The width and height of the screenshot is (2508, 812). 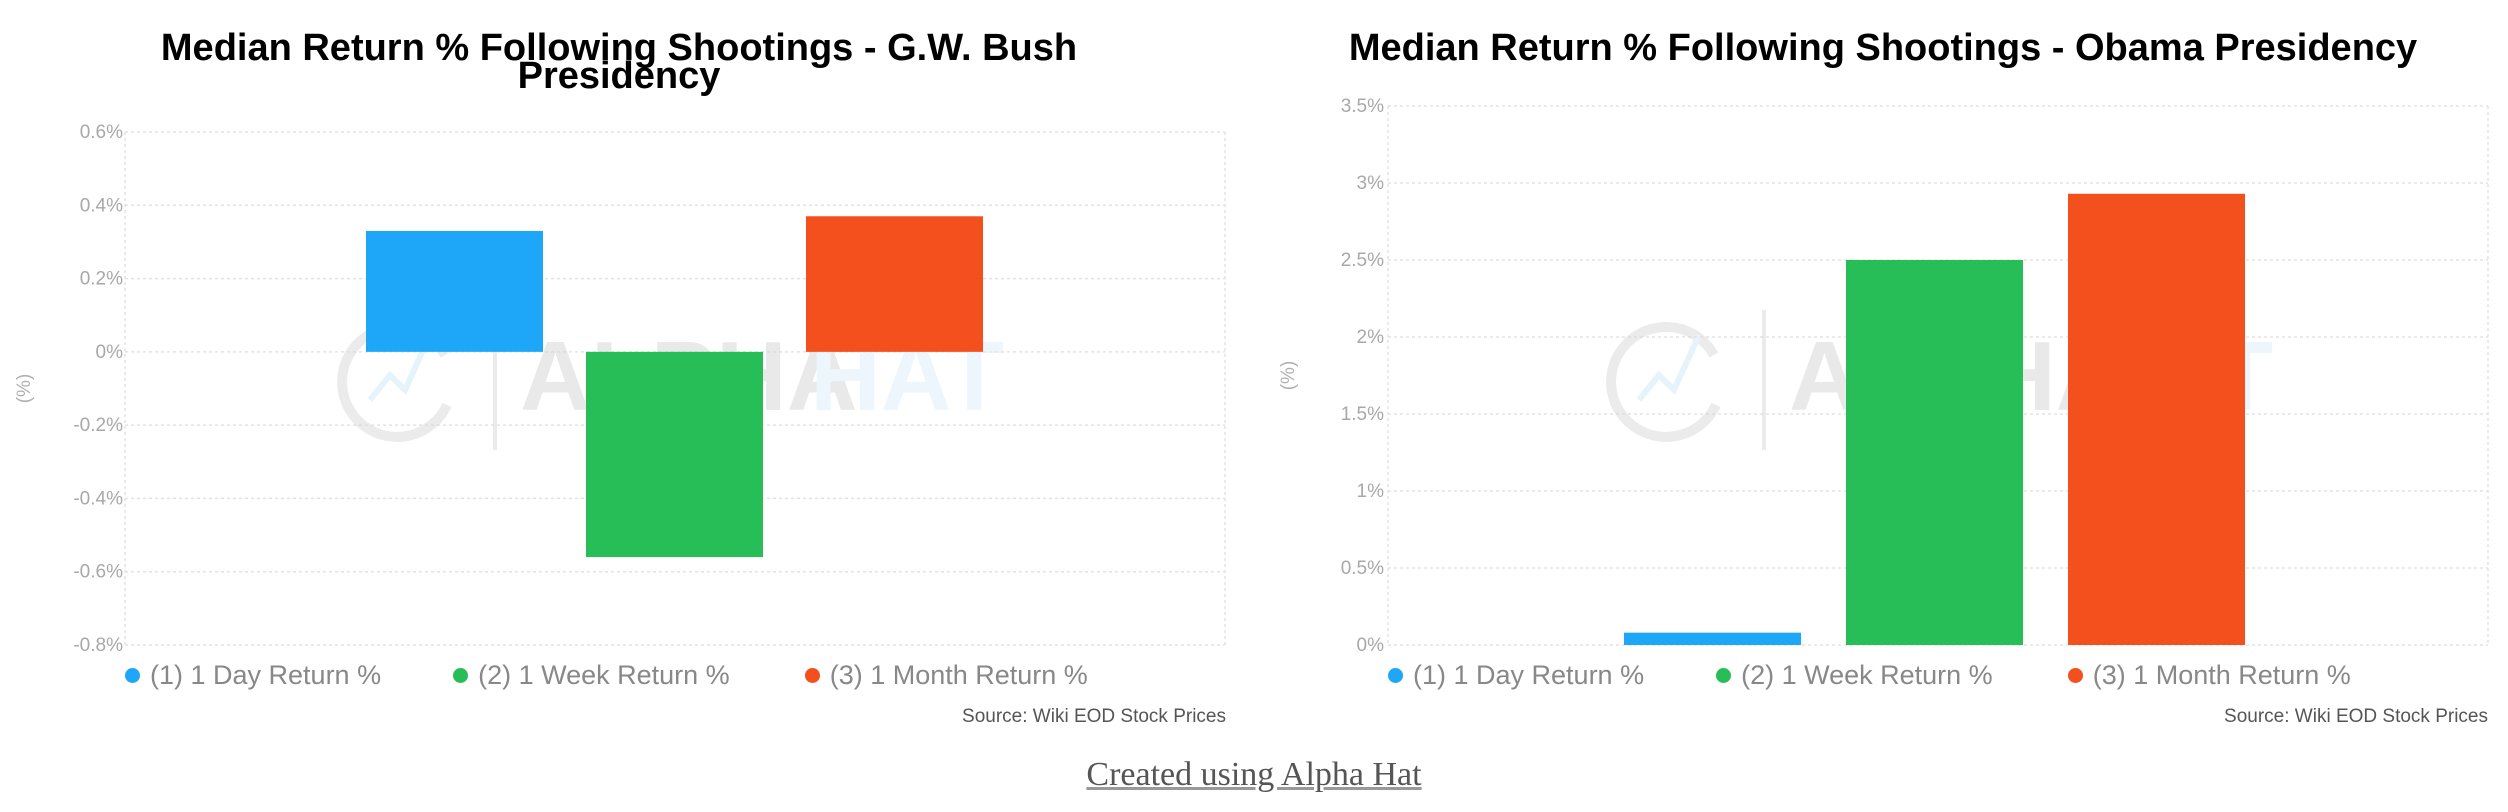 I want to click on y-tick-label: 1.5%, so click(x=1362, y=414).